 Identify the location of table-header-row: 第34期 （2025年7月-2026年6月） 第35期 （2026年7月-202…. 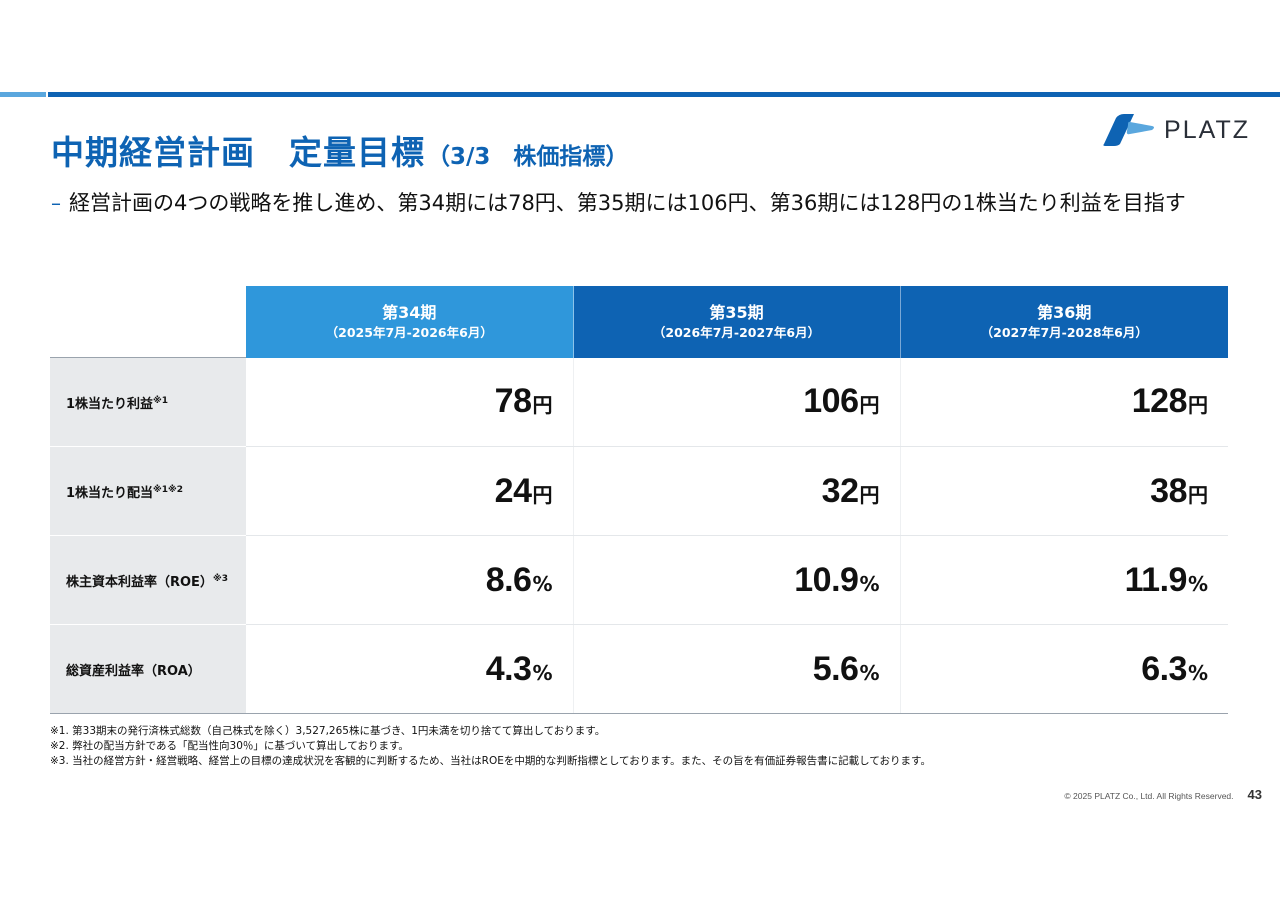
(639, 322).